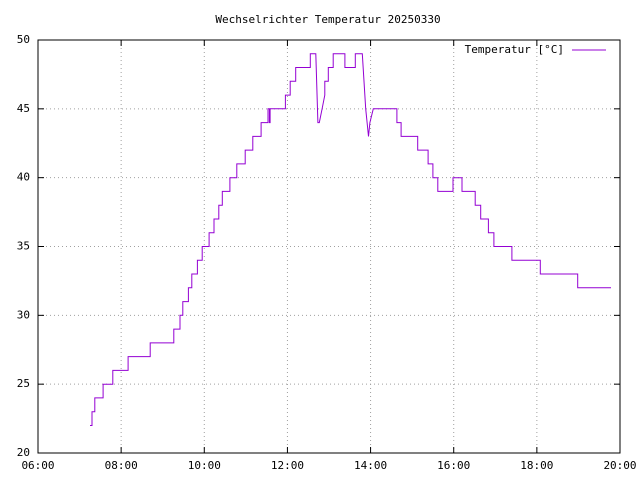 The width and height of the screenshot is (640, 480). I want to click on legend-label: Temperatur [°C], so click(514, 49).